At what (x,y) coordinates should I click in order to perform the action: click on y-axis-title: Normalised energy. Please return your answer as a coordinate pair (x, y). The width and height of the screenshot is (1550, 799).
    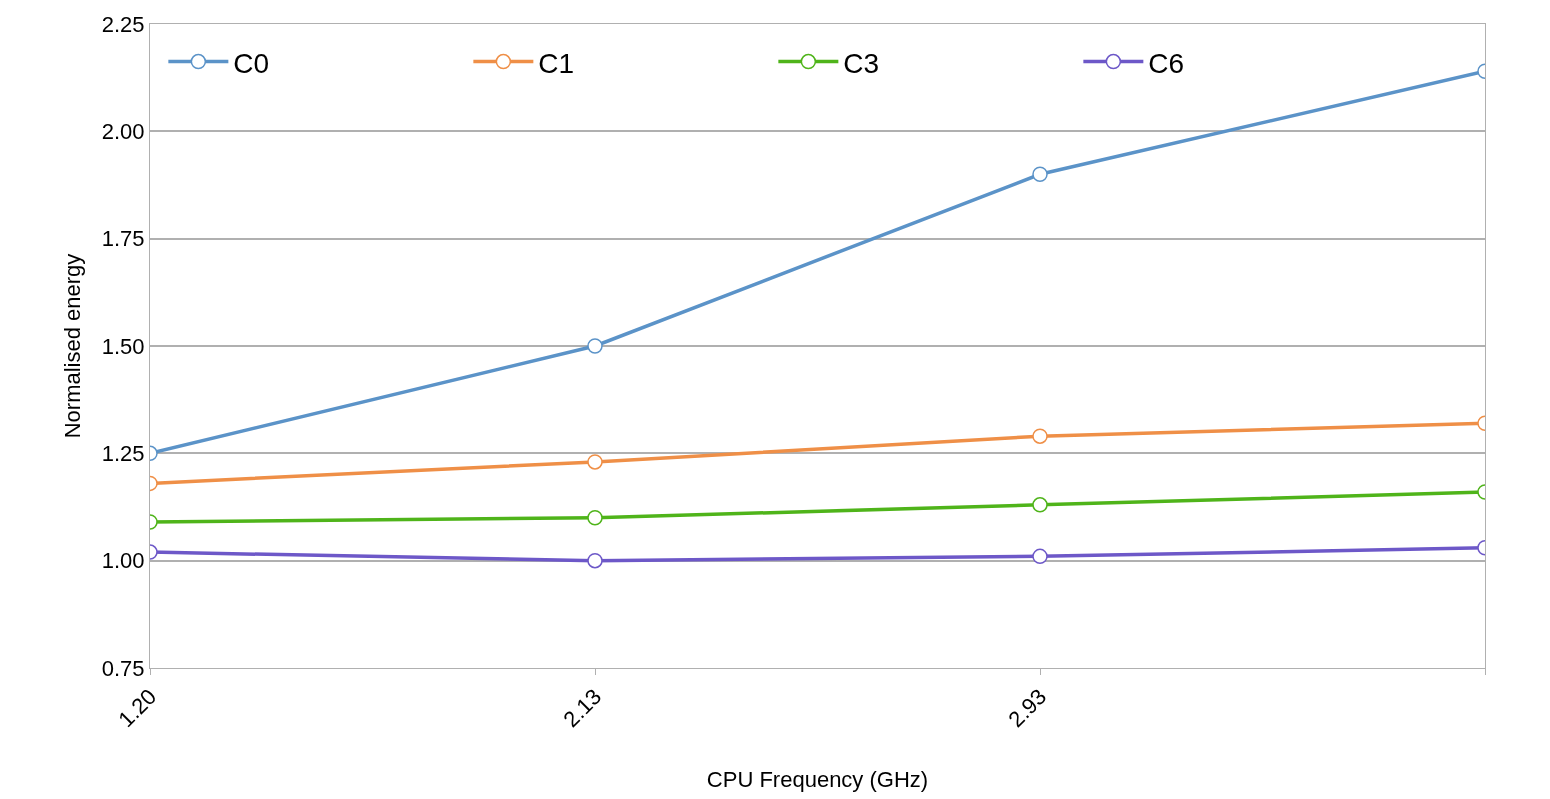
    Looking at the image, I should click on (72, 346).